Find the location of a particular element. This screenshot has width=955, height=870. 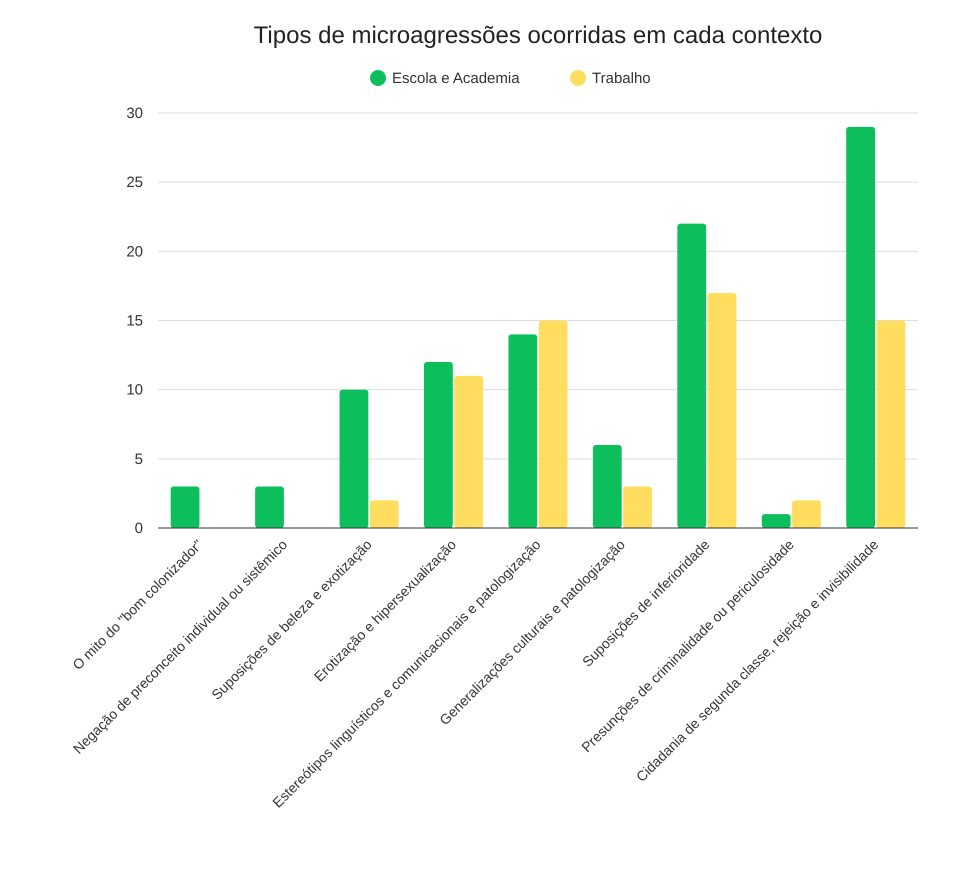

y-tick-label: 15 is located at coordinates (134, 321).